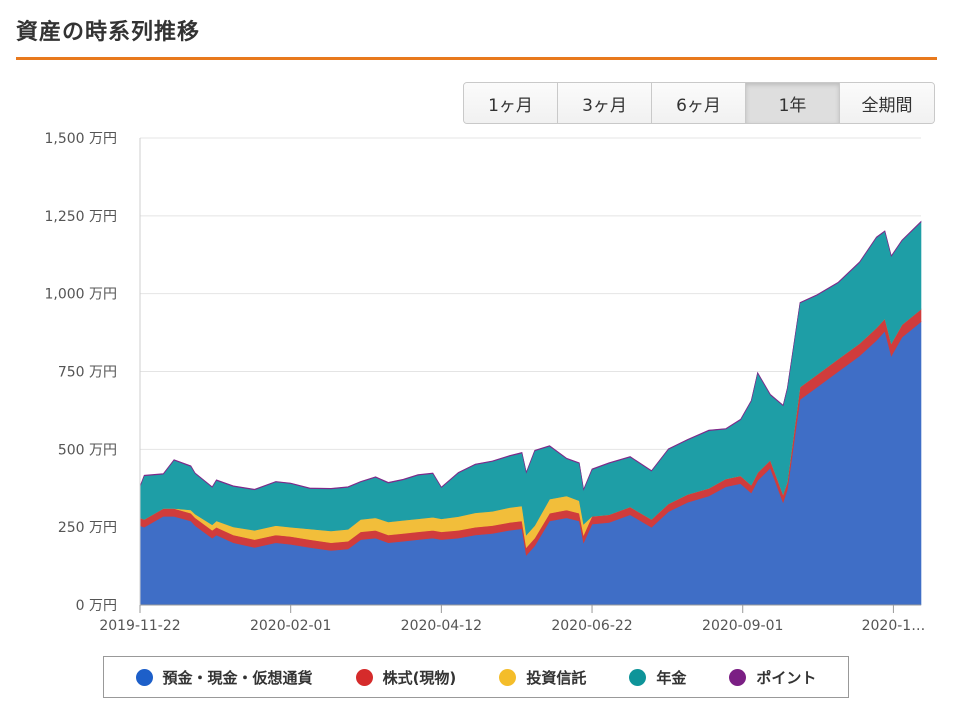 The height and width of the screenshot is (718, 957). Describe the element at coordinates (237, 677) in the screenshot. I see `legend-label: 預金・現金・仮想通貨` at that location.